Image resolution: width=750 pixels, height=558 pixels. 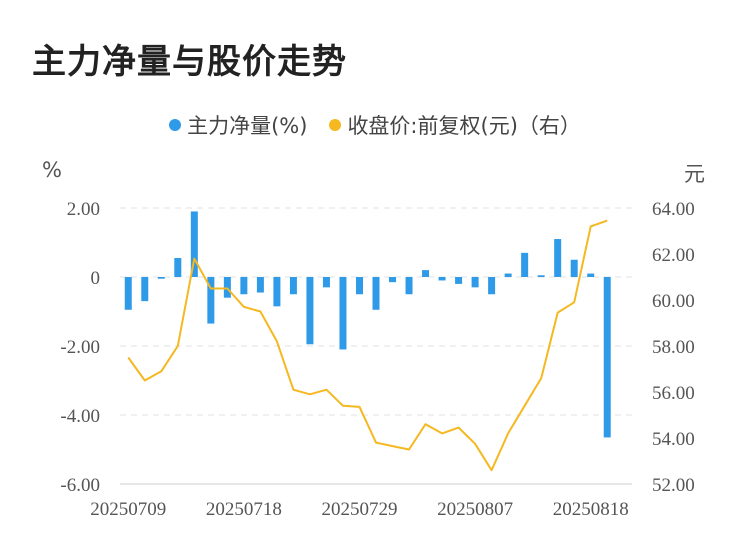 What do you see at coordinates (359, 509) in the screenshot?
I see `x-tick-label: 20250729` at bounding box center [359, 509].